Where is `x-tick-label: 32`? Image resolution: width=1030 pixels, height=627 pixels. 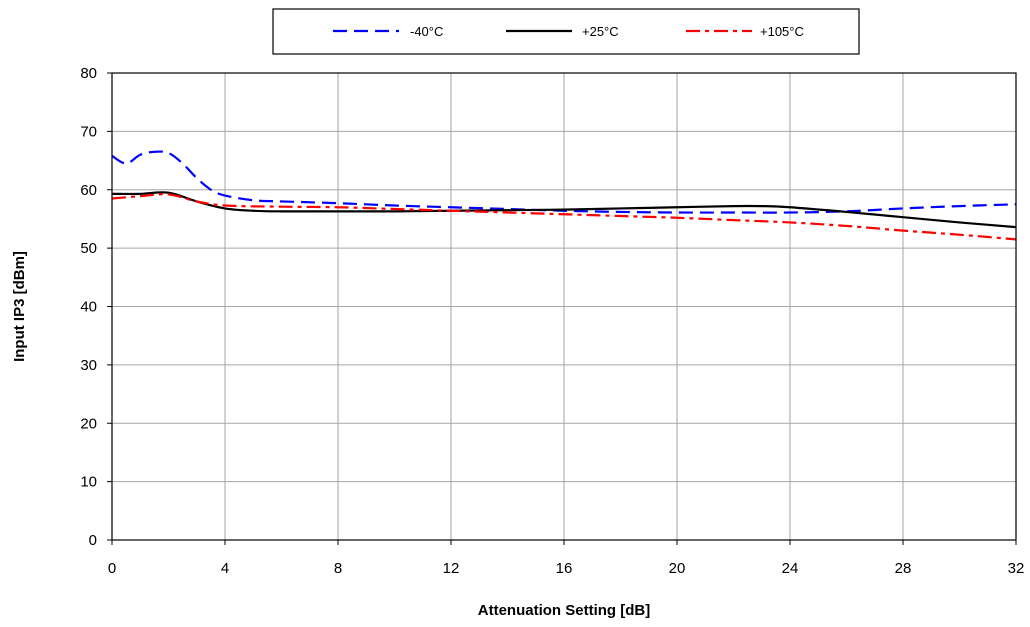
x-tick-label: 32 is located at coordinates (1016, 568).